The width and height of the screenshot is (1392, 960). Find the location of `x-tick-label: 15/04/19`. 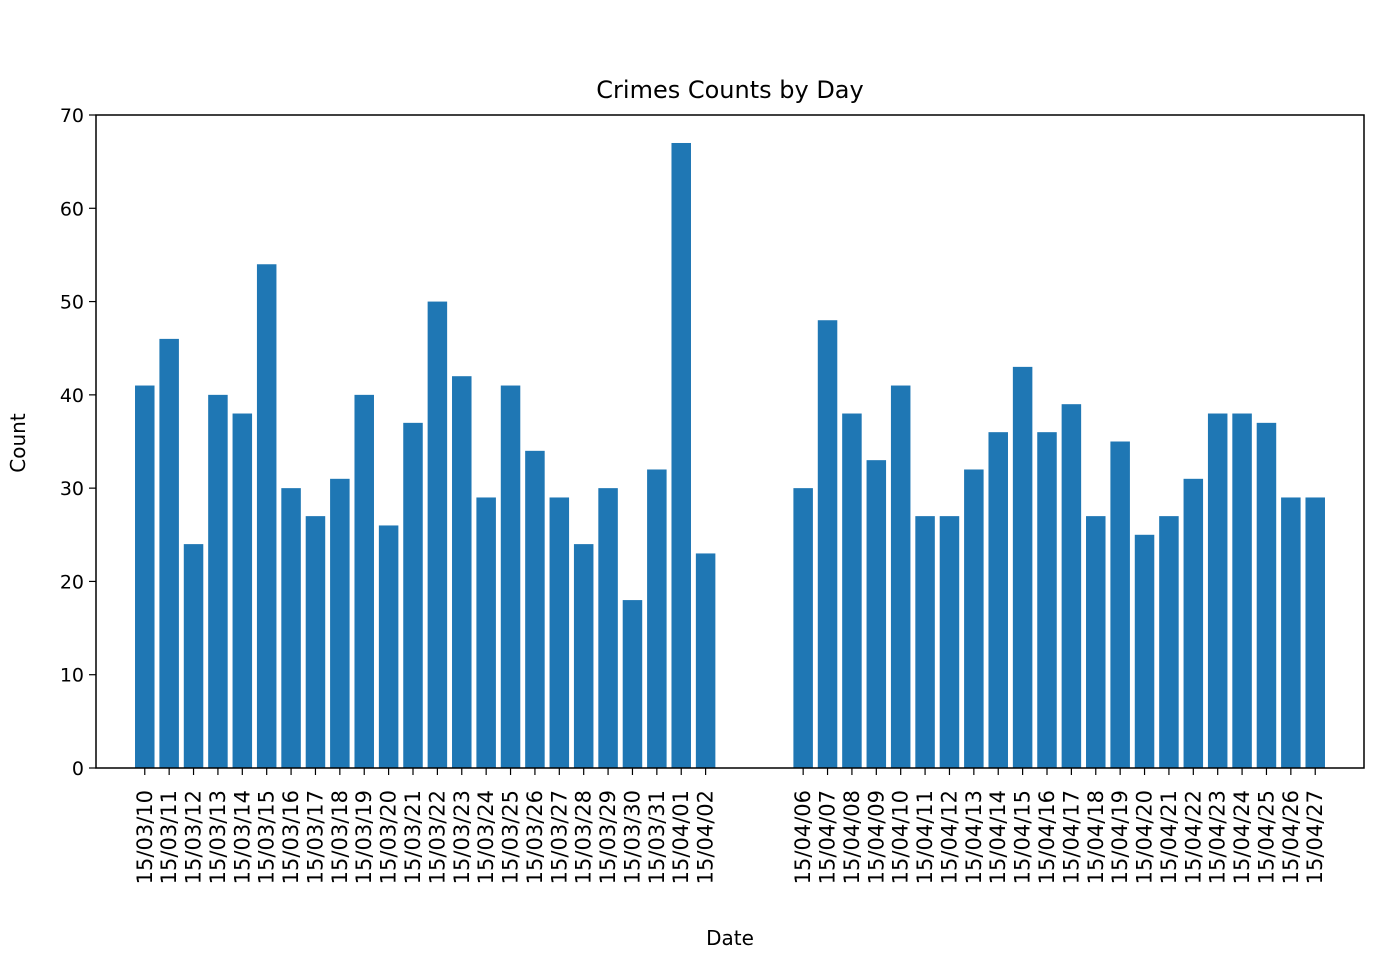

x-tick-label: 15/04/19 is located at coordinates (1120, 837).